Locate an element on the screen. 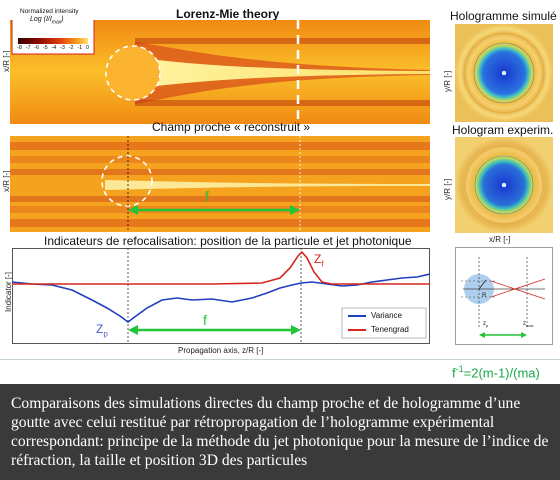 The image size is (560, 480). experimental-hologram is located at coordinates (504, 185).